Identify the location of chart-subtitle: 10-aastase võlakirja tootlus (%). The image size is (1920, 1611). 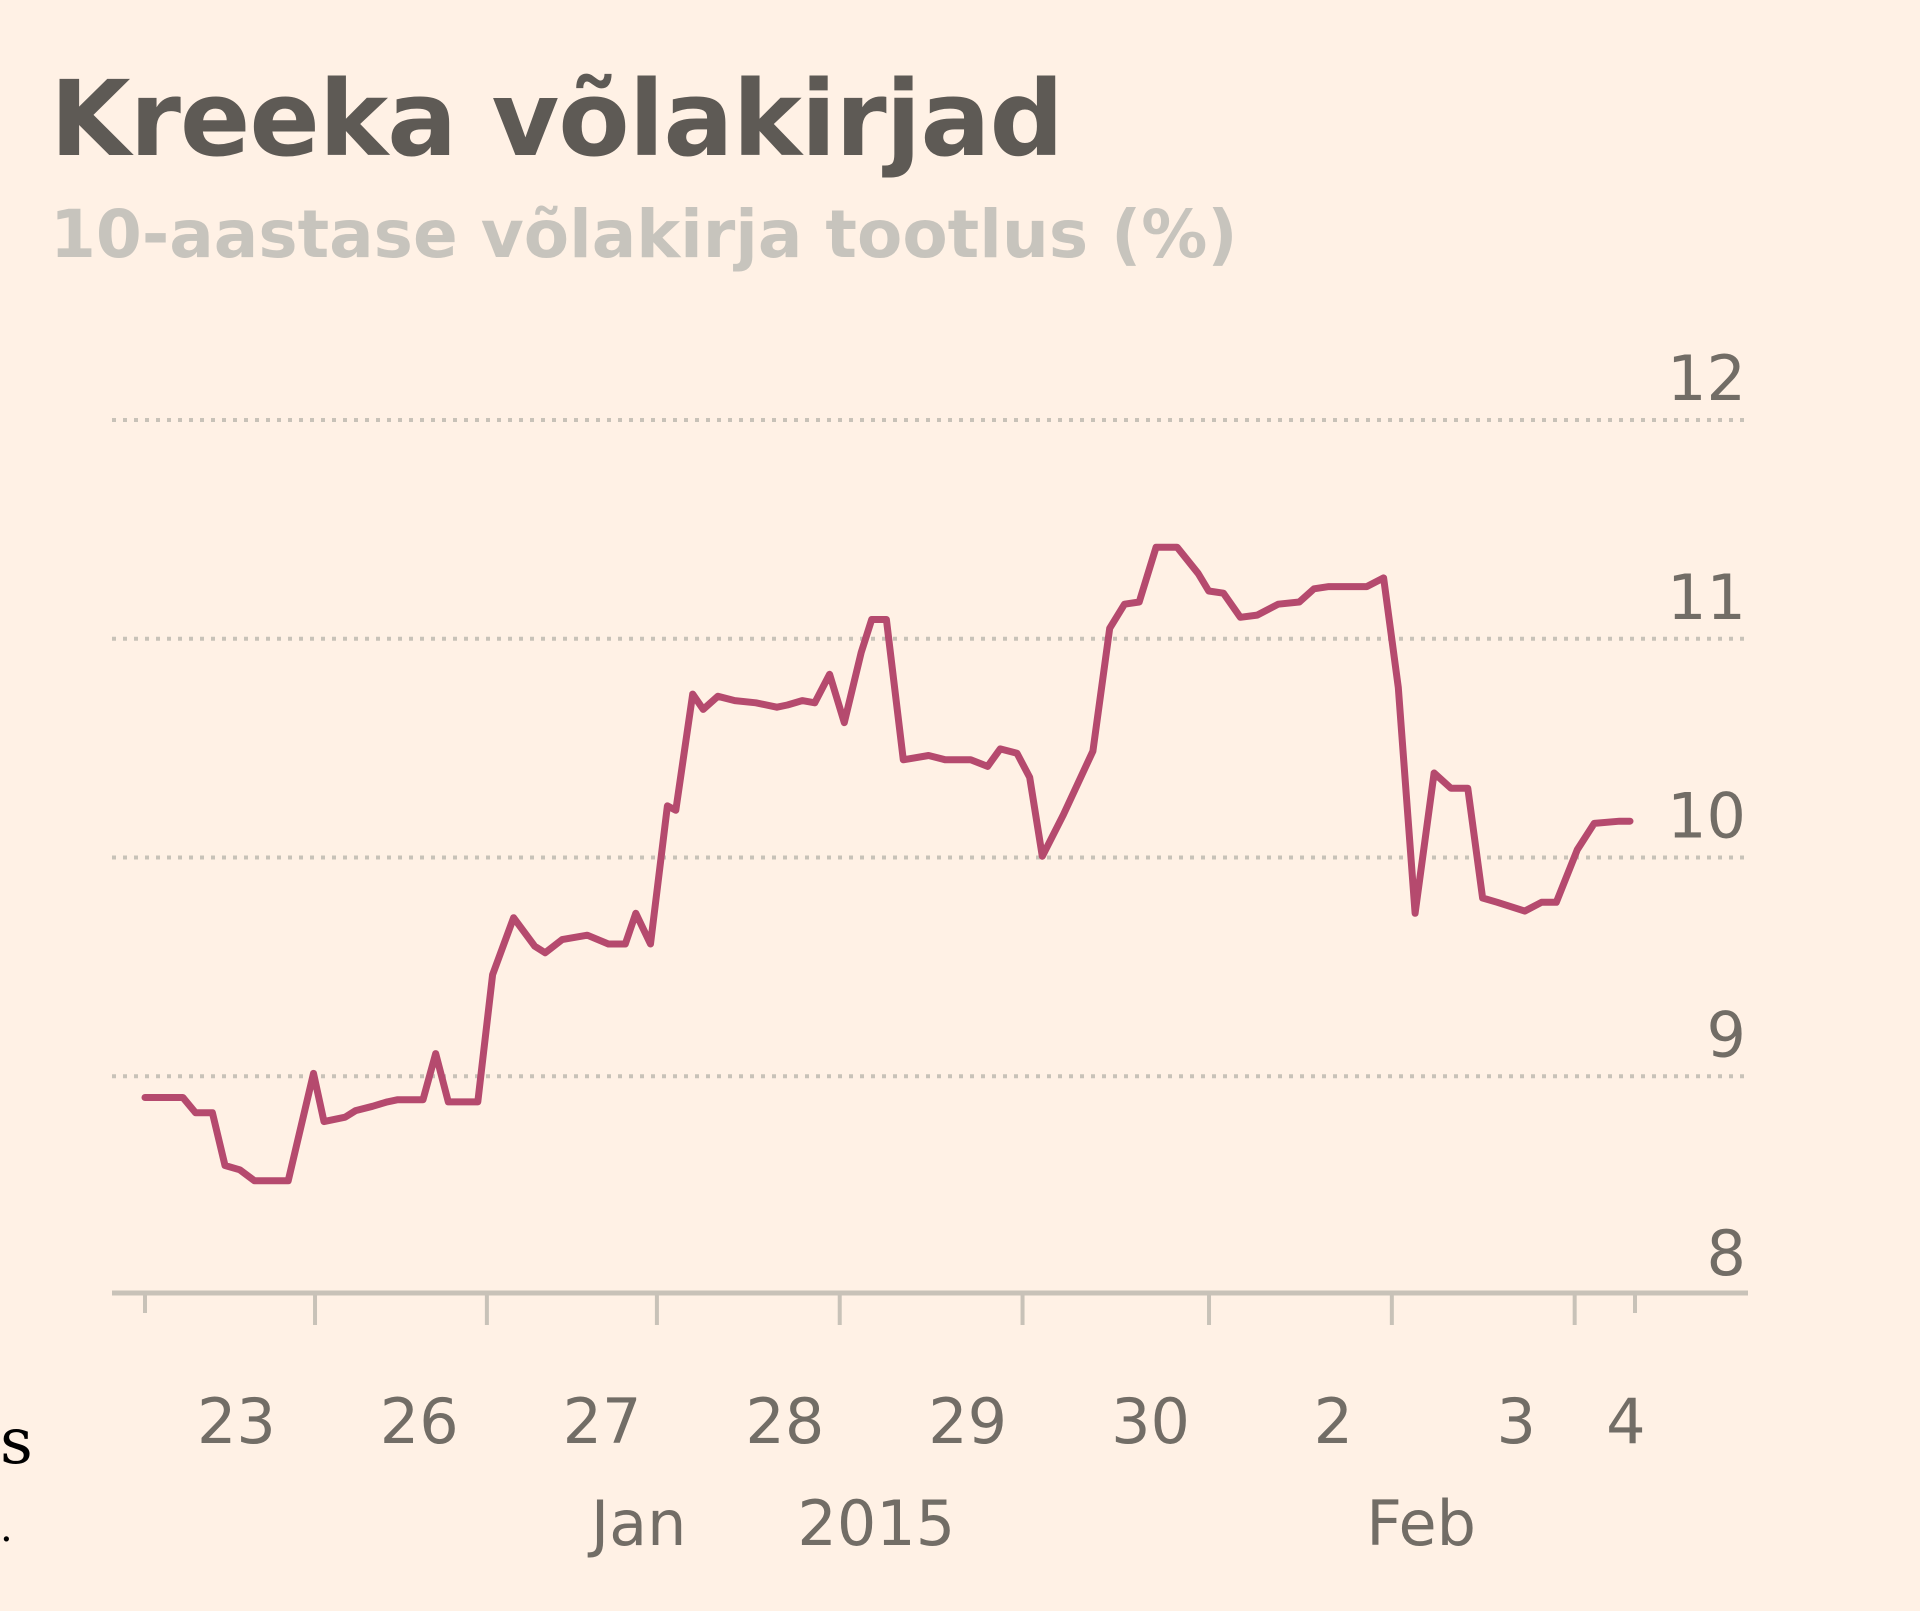
(644, 234).